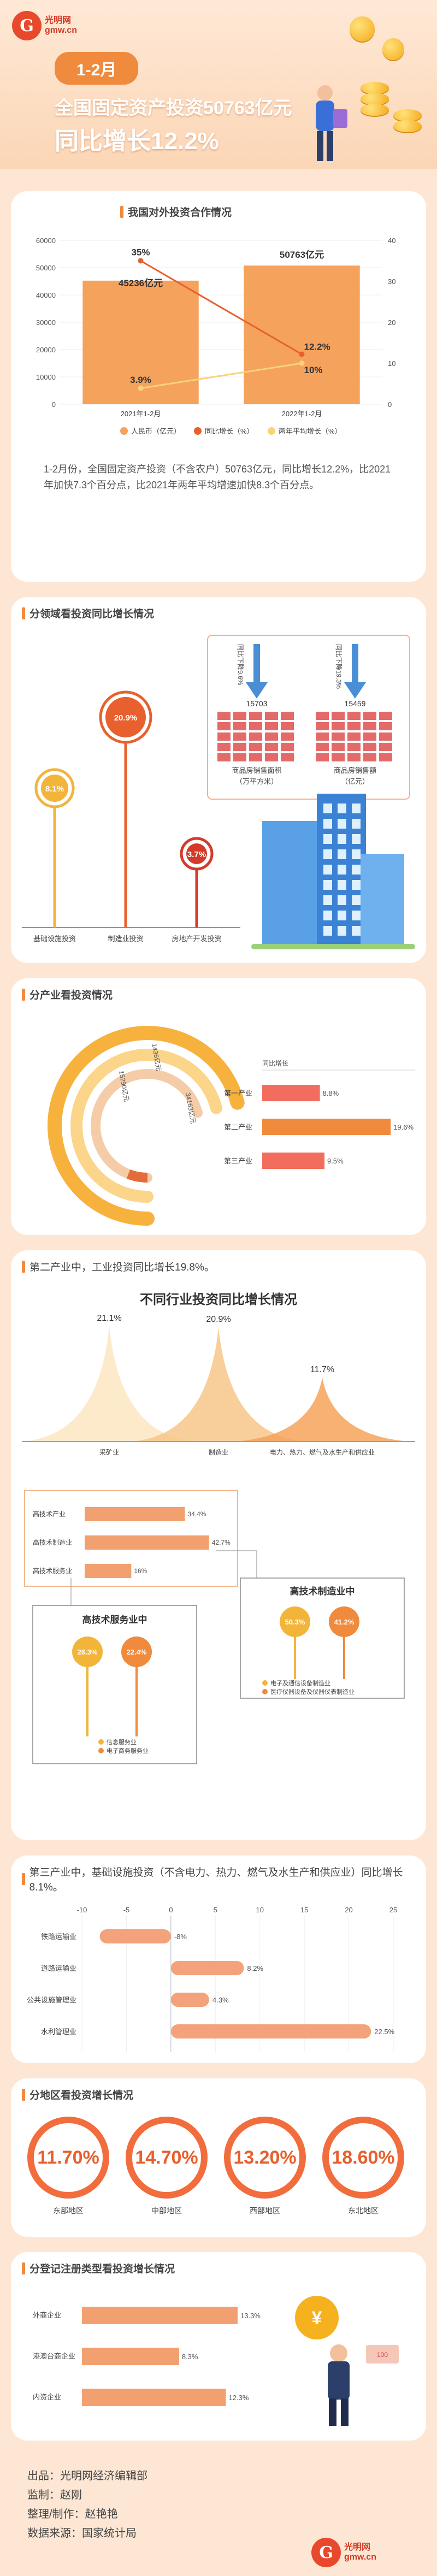  I want to click on y-tick-left: 40000, so click(46, 295).